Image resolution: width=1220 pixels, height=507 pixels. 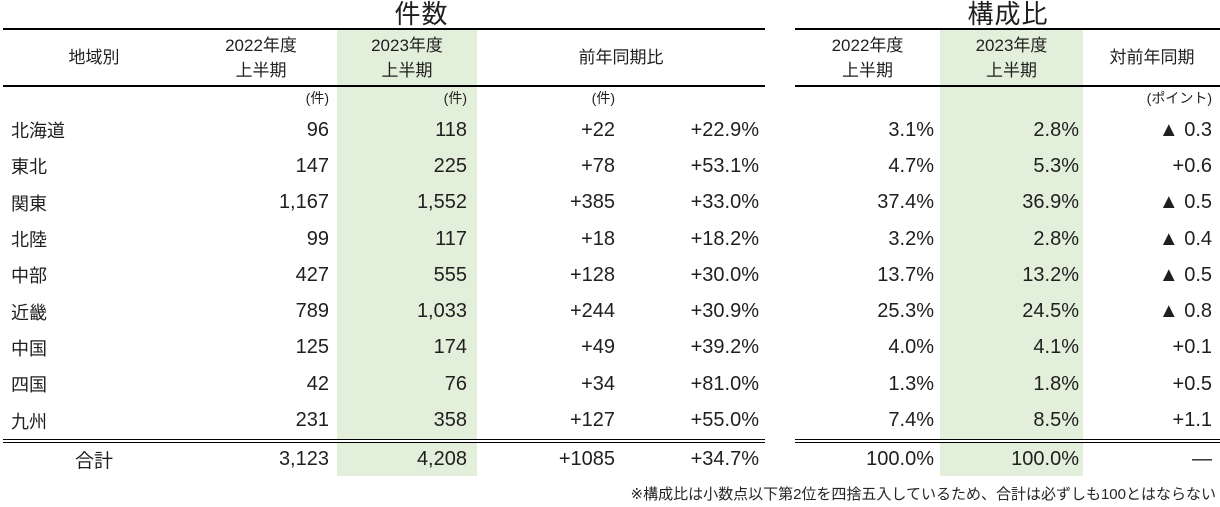 I want to click on yoy-point-change: +1.1, so click(x=1192, y=420).